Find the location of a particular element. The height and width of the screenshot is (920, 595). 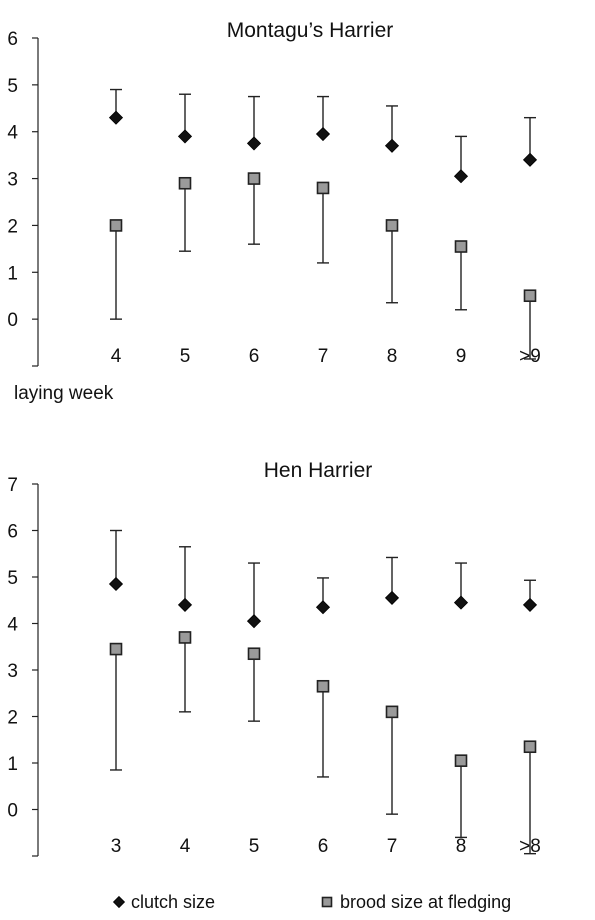

legend-label: clutch size is located at coordinates (173, 902).